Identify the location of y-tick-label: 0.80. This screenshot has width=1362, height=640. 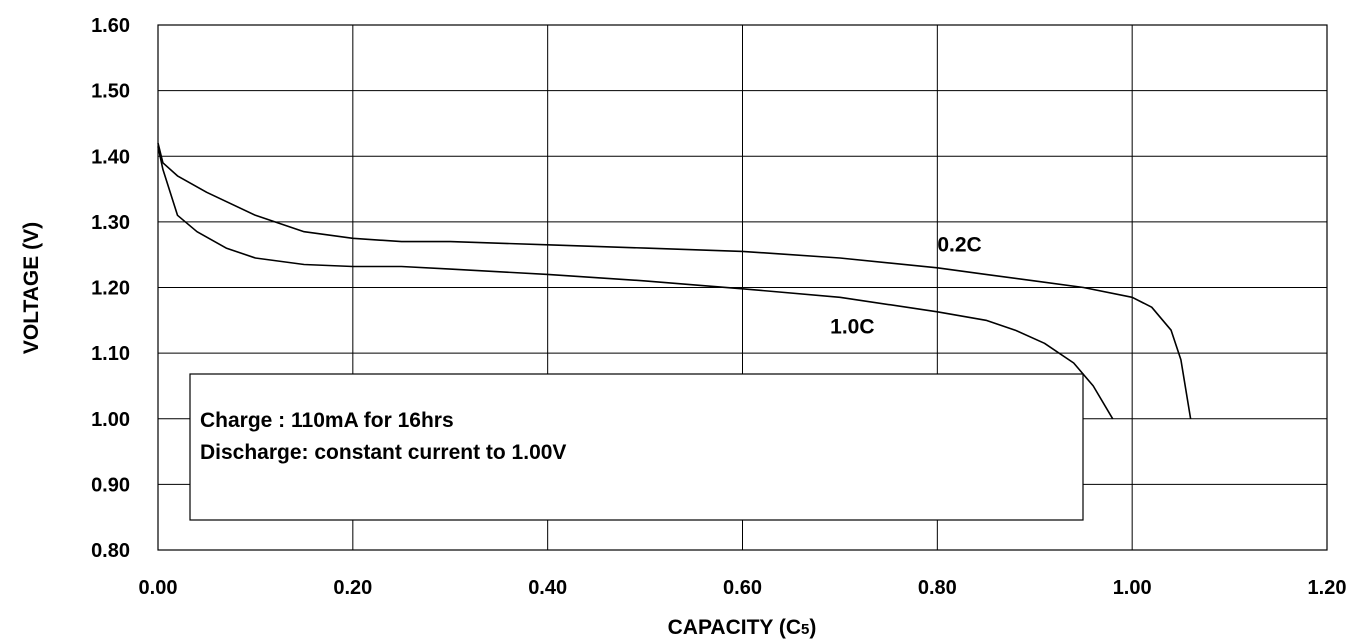
(110, 551).